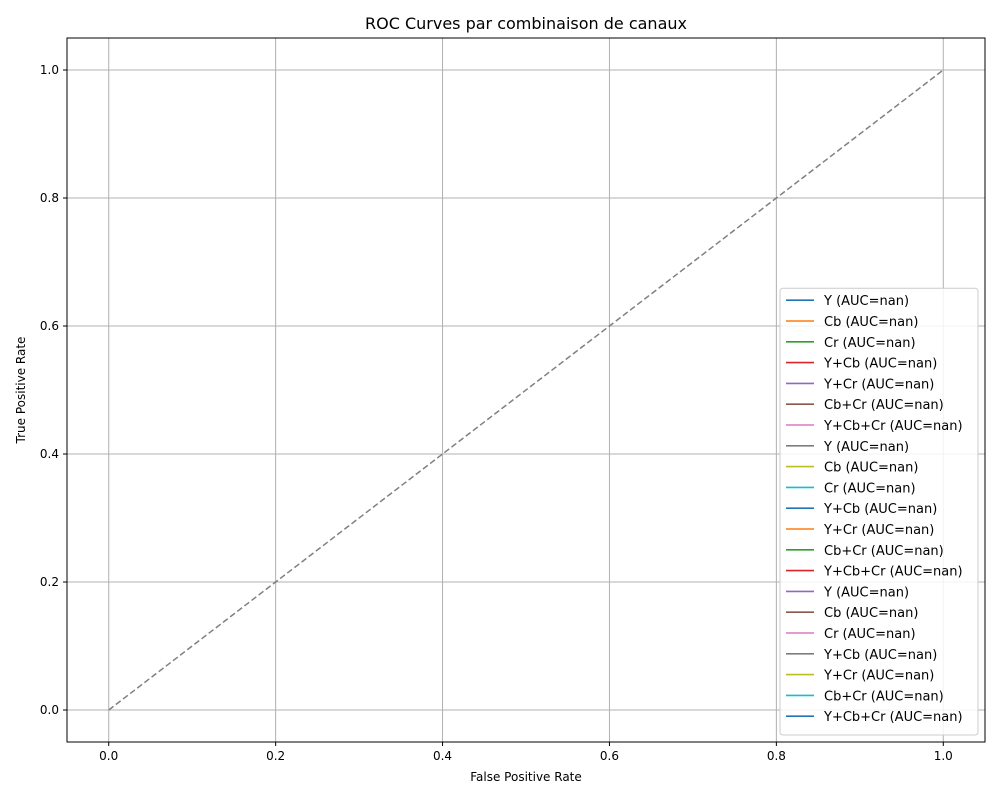 The width and height of the screenshot is (1000, 800). I want to click on x-tick-label: 1.0, so click(943, 756).